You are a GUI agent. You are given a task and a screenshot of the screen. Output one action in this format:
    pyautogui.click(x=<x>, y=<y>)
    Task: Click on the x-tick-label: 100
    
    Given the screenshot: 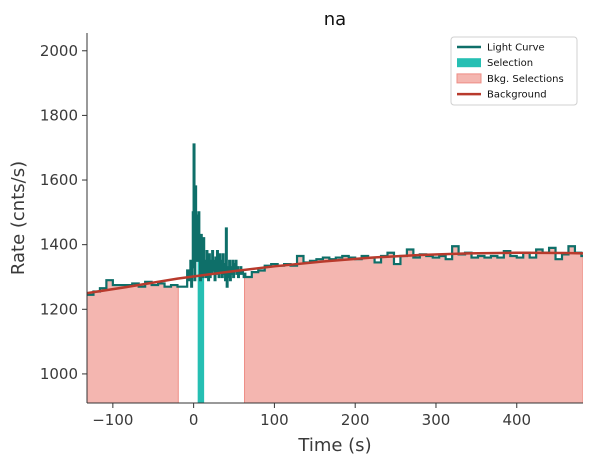 What is the action you would take?
    pyautogui.click(x=274, y=420)
    